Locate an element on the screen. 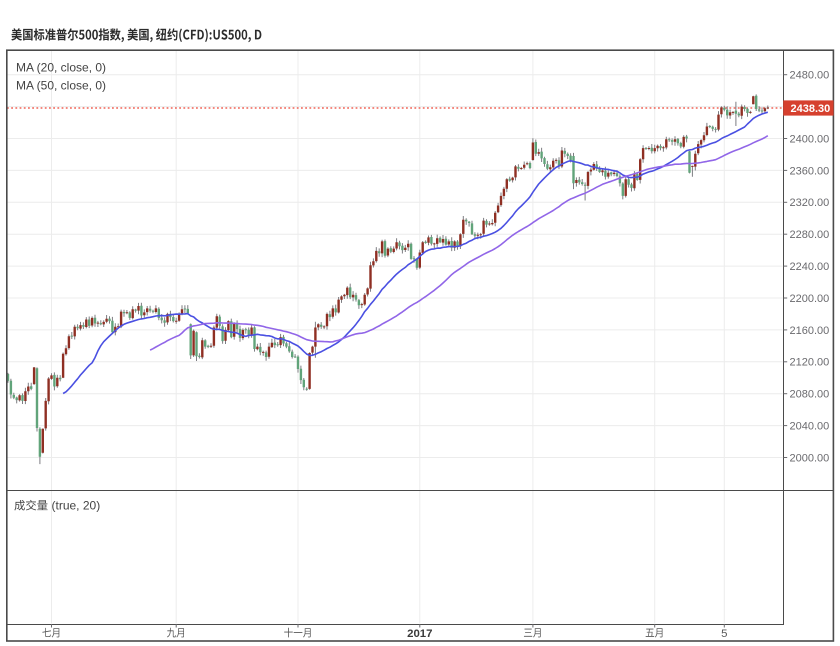 Image resolution: width=840 pixels, height=646 pixels. svg-text: 2000.00 is located at coordinates (810, 458).